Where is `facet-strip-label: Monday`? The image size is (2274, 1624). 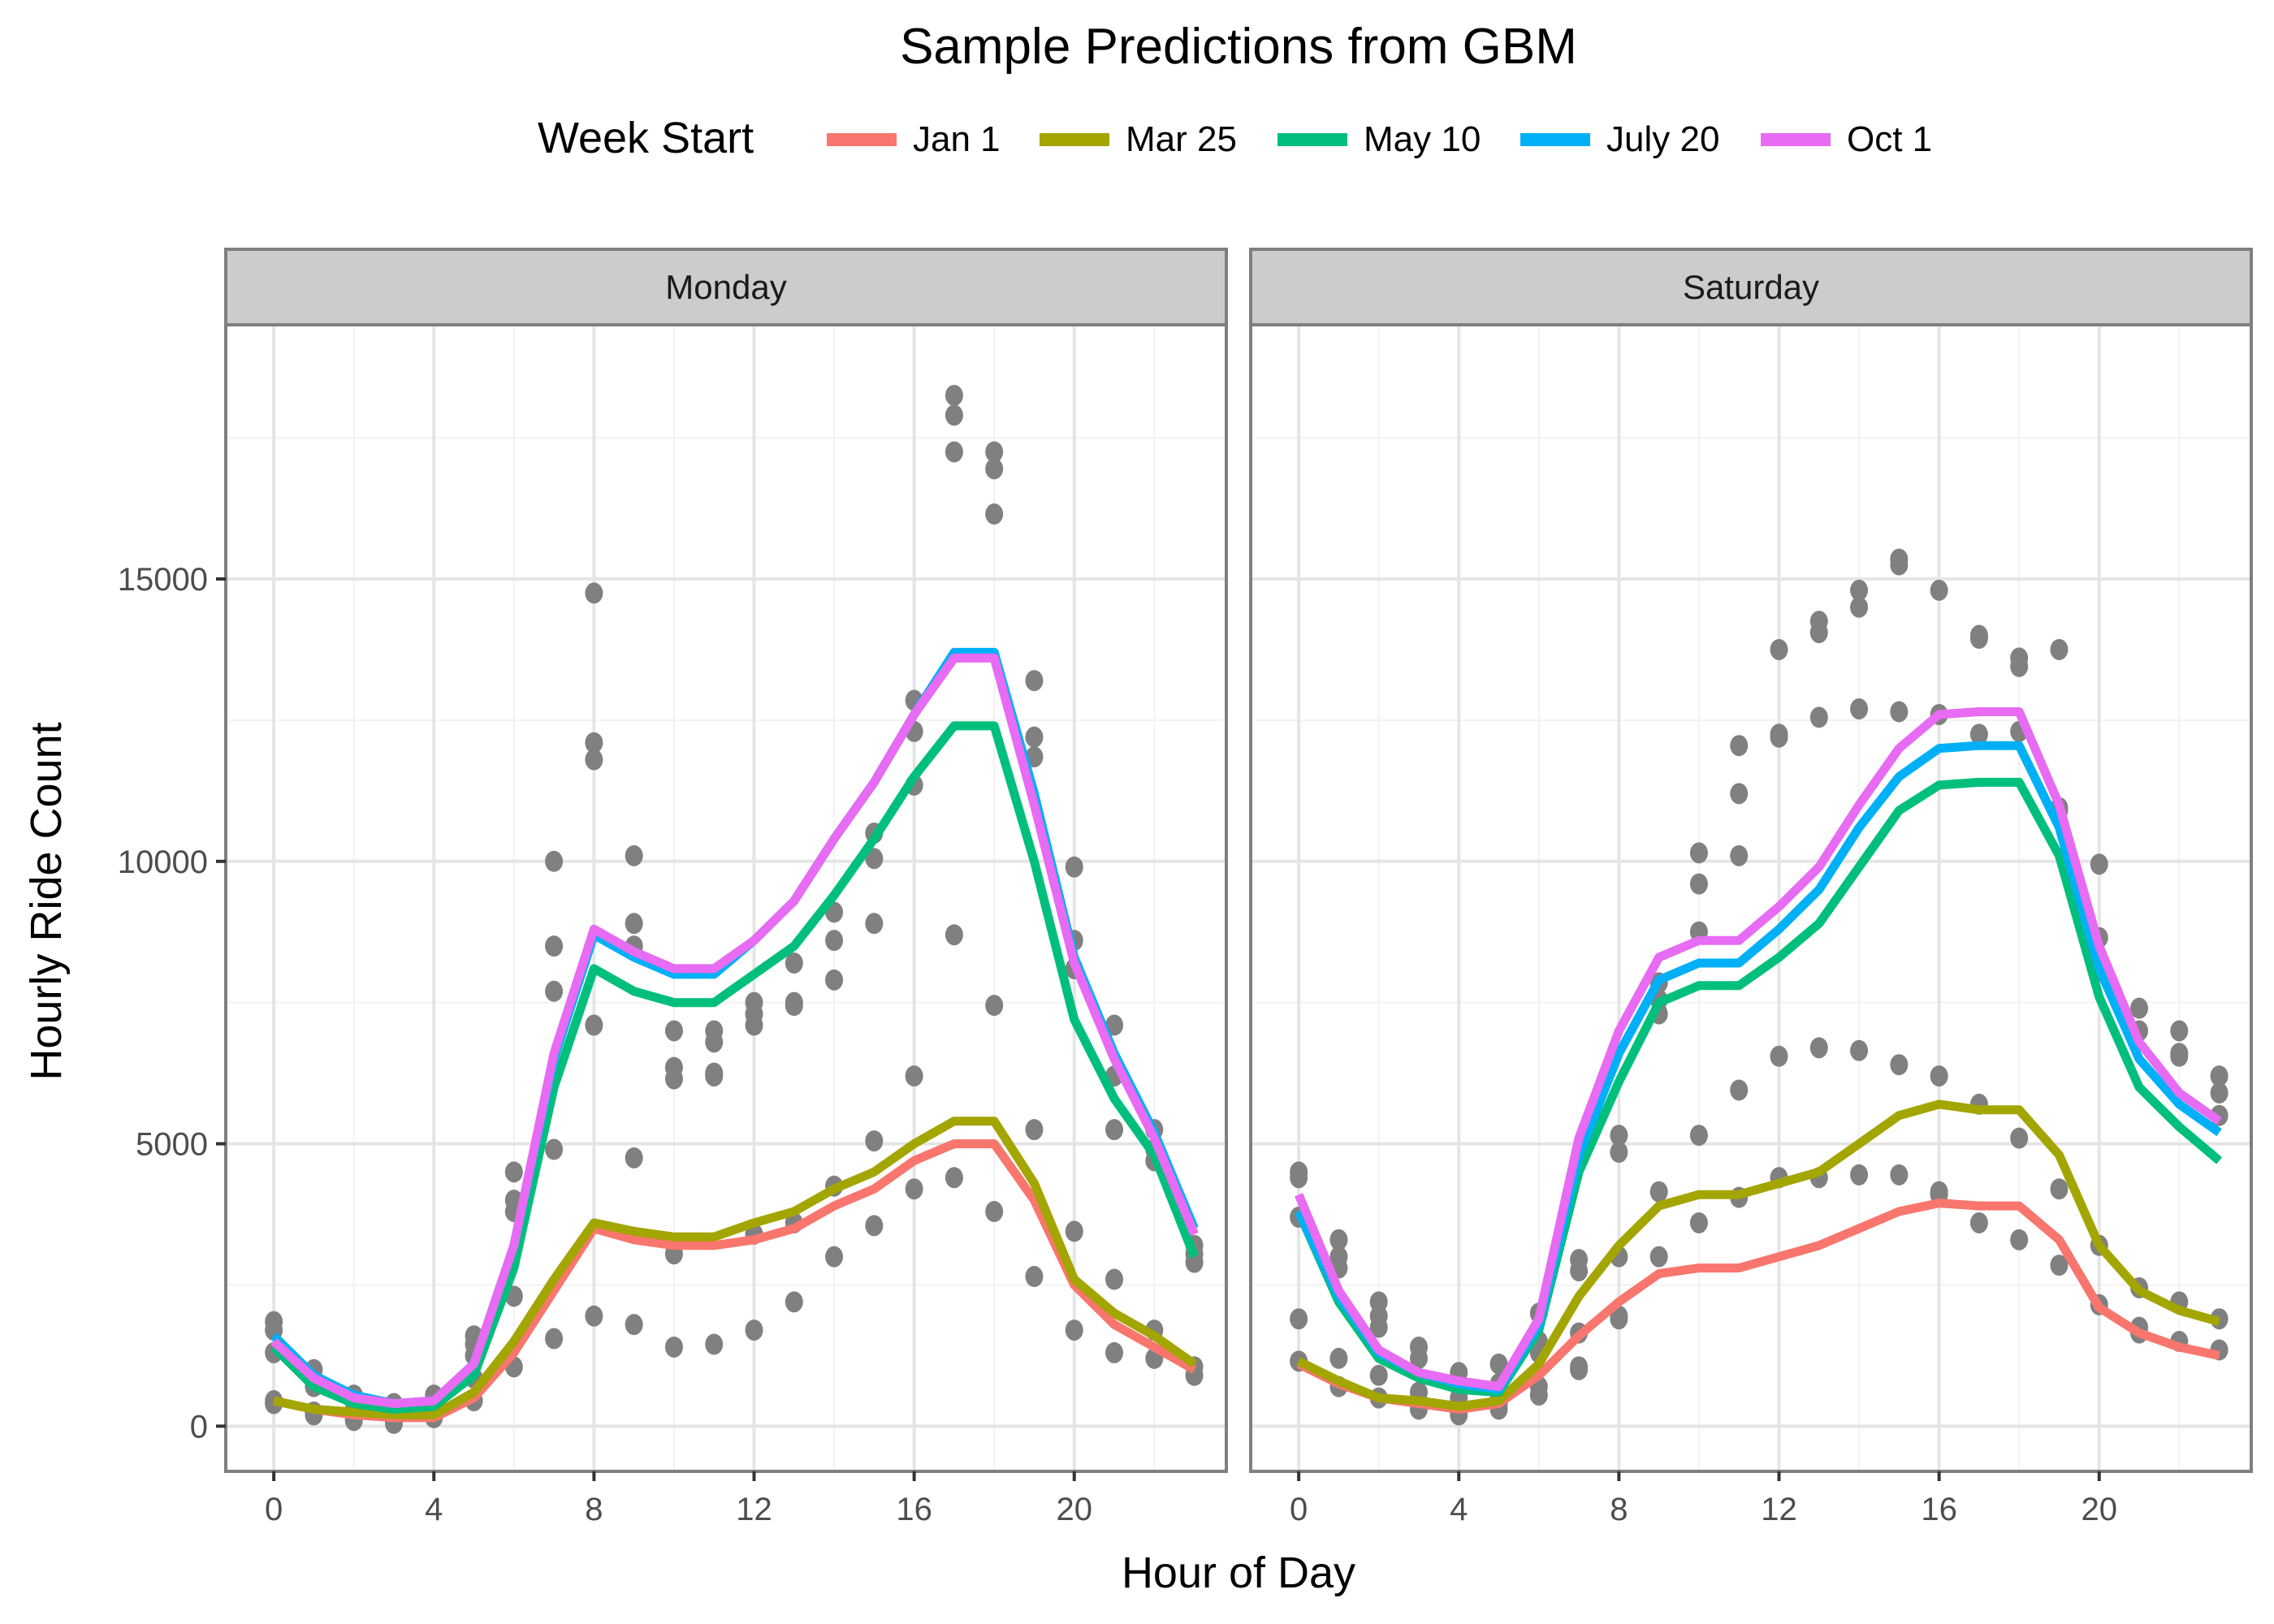
facet-strip-label: Monday is located at coordinates (725, 287).